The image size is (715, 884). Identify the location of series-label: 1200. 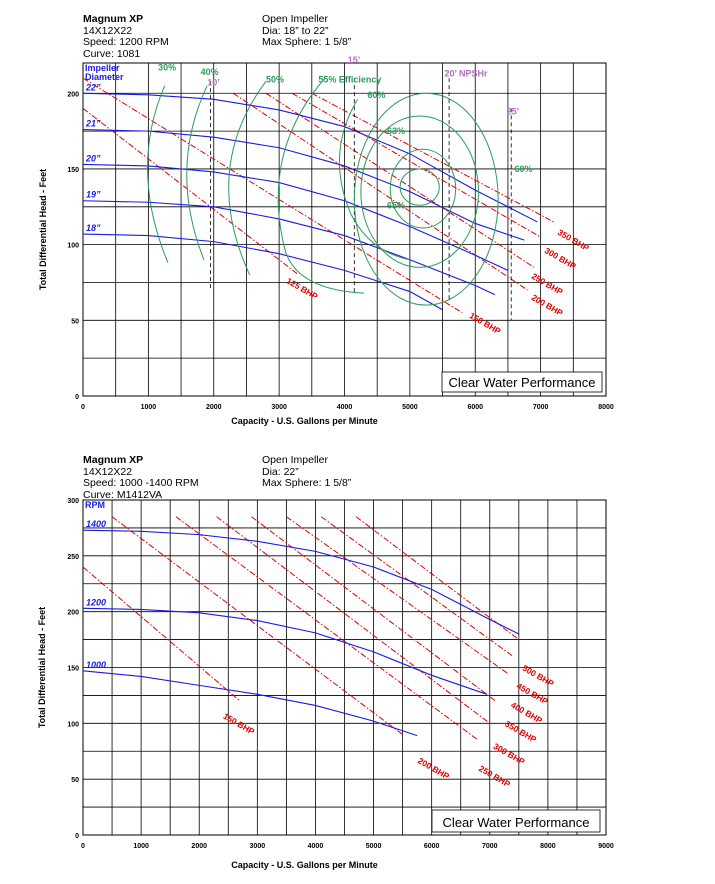
(96, 602).